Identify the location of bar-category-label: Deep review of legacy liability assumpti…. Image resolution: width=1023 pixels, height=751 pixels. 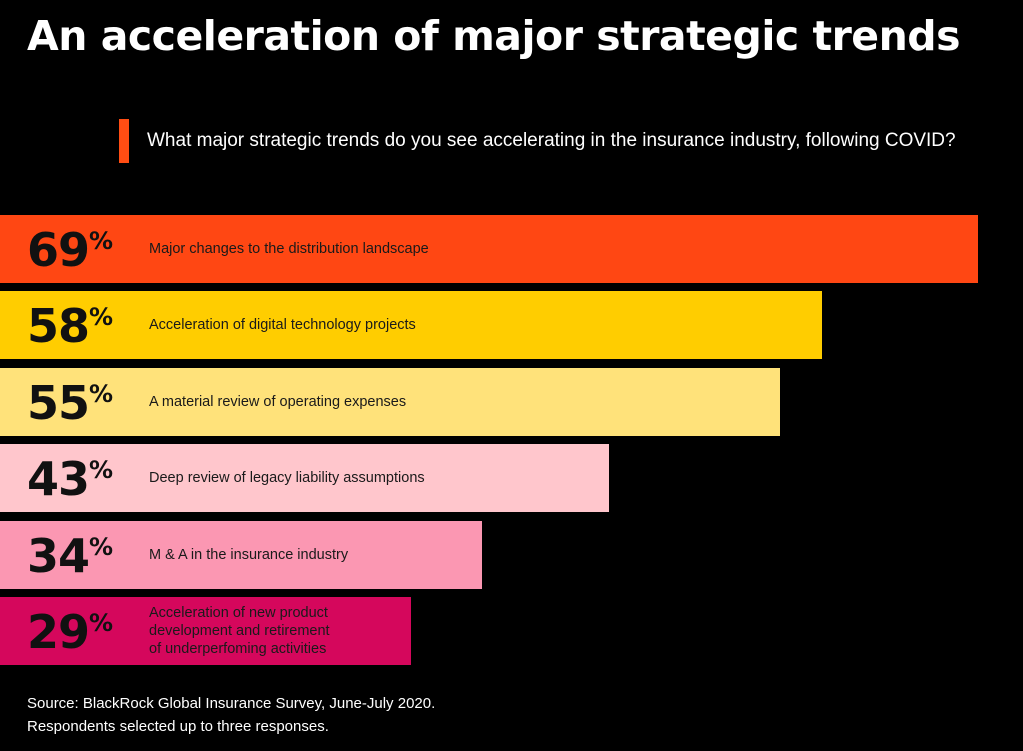
(287, 478).